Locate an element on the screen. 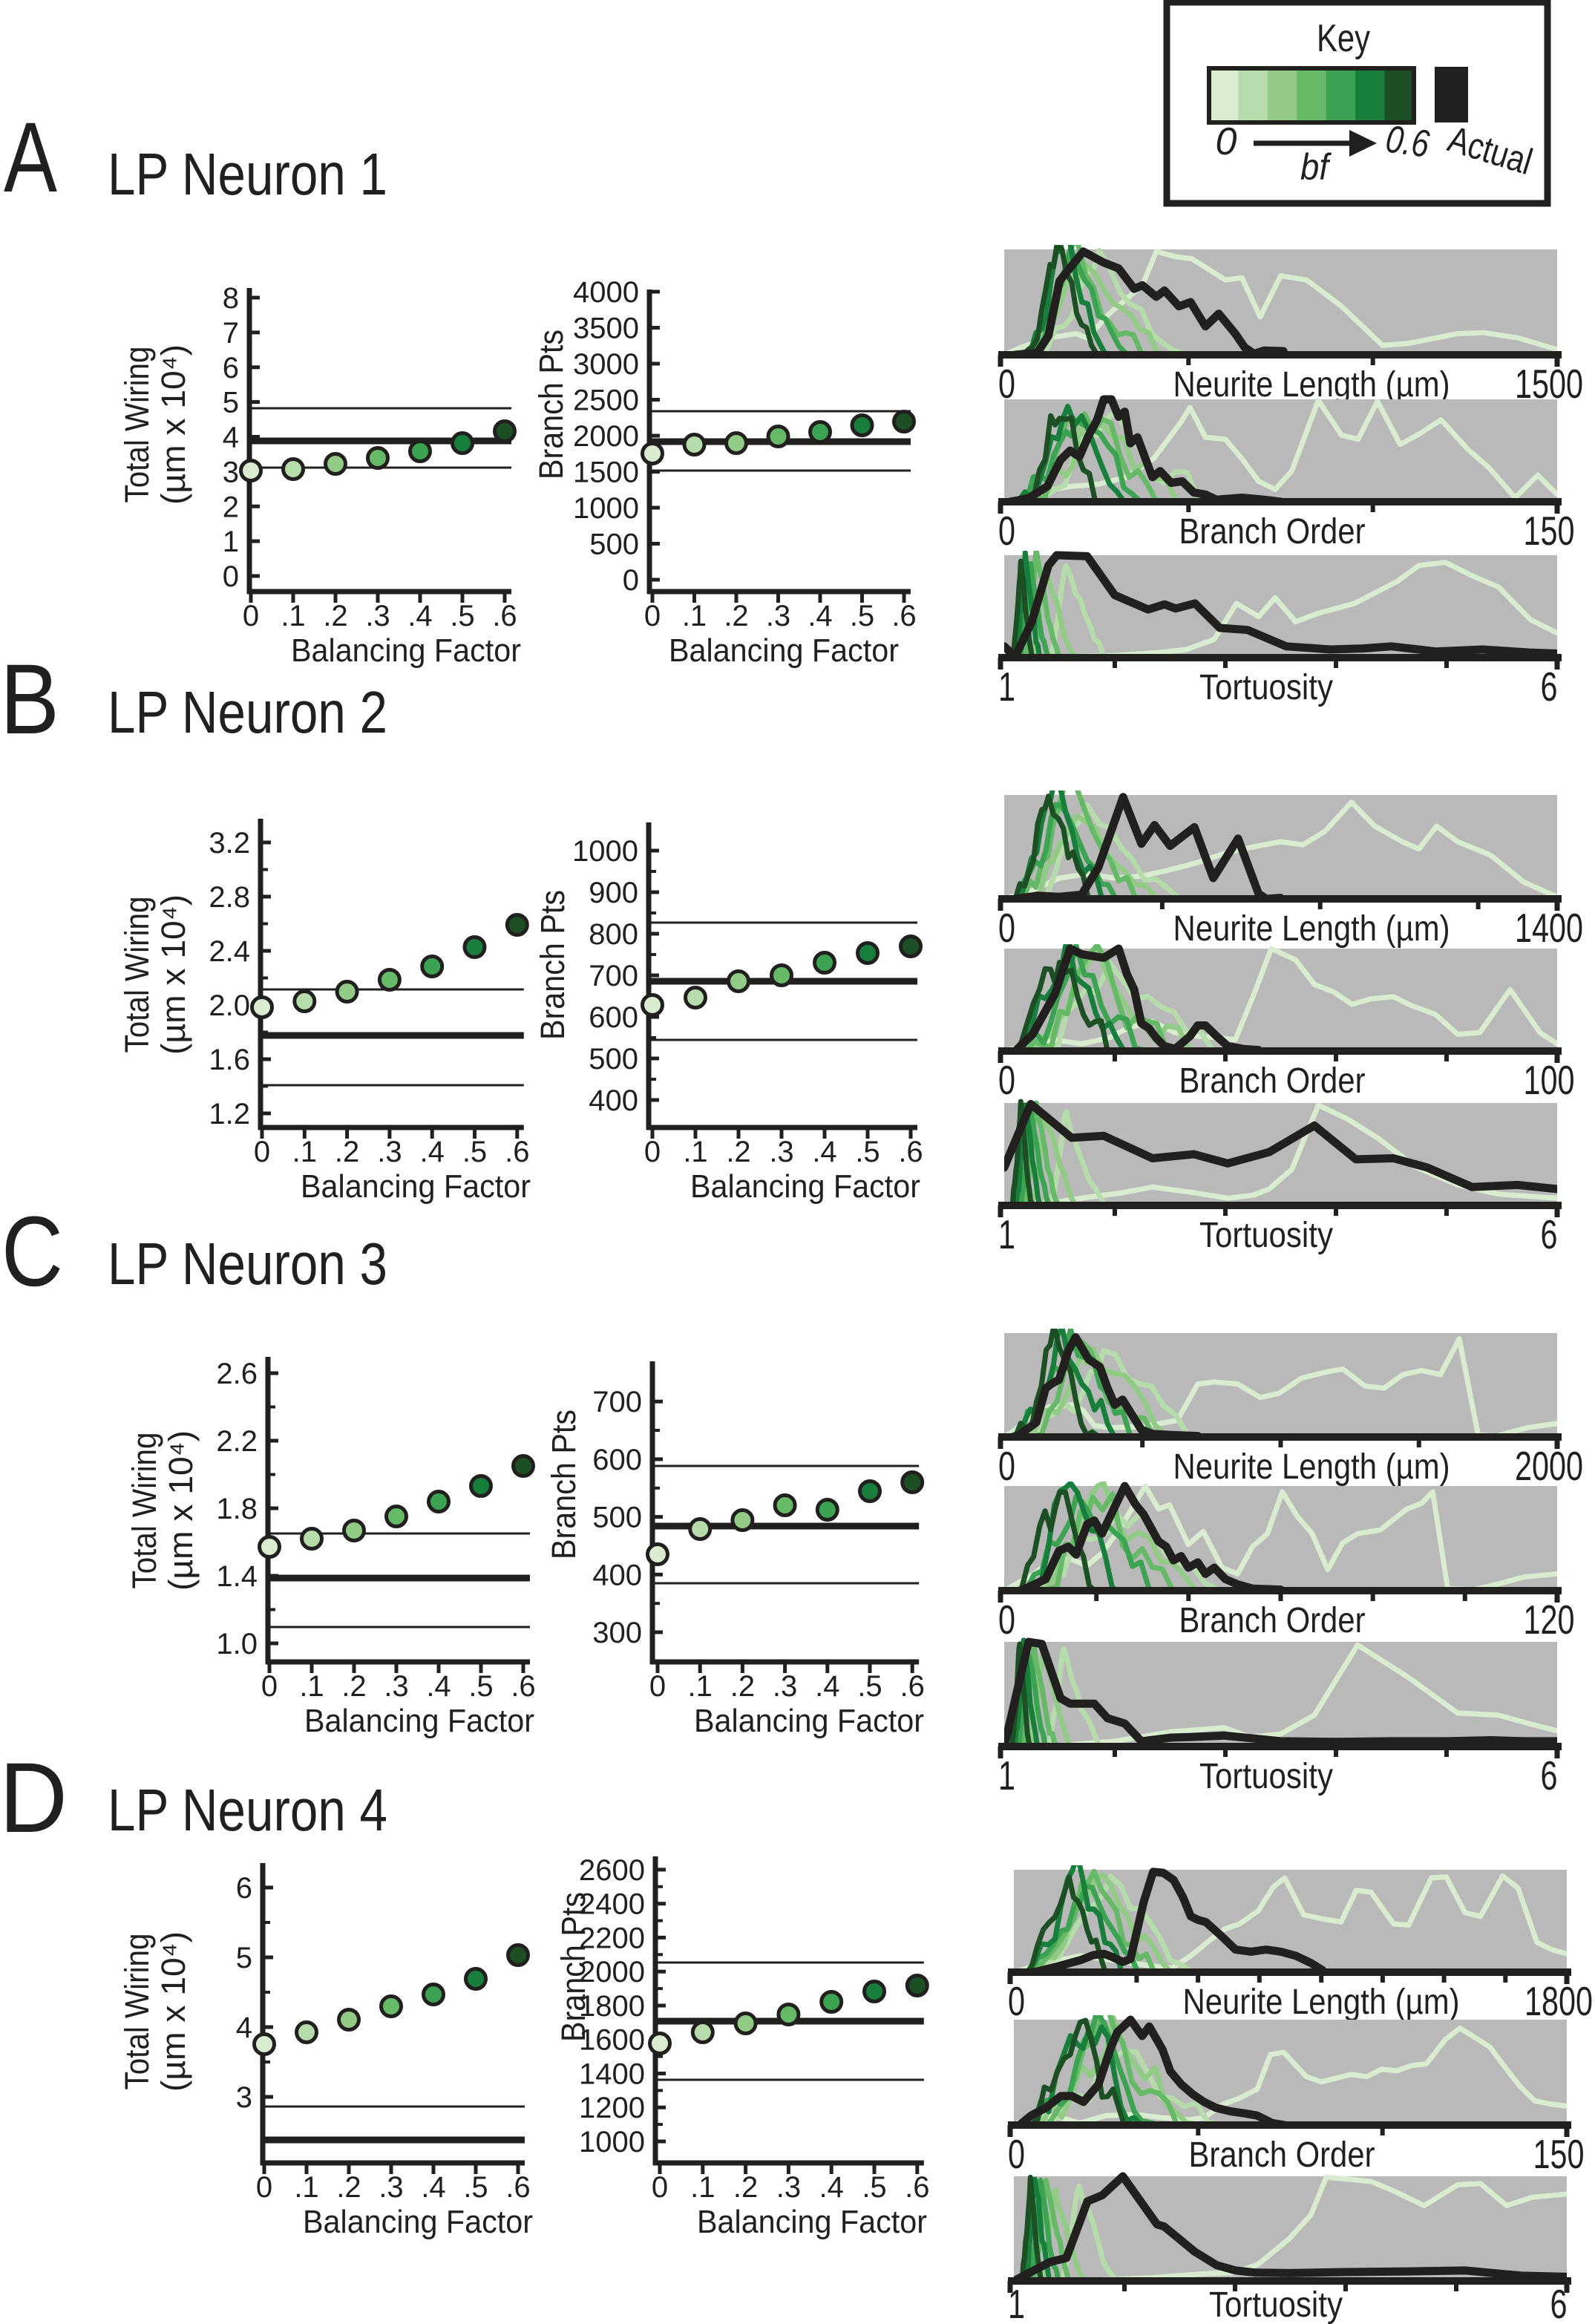 This screenshot has height=2324, width=1595. svg-text: 1800 is located at coordinates (1558, 2001).